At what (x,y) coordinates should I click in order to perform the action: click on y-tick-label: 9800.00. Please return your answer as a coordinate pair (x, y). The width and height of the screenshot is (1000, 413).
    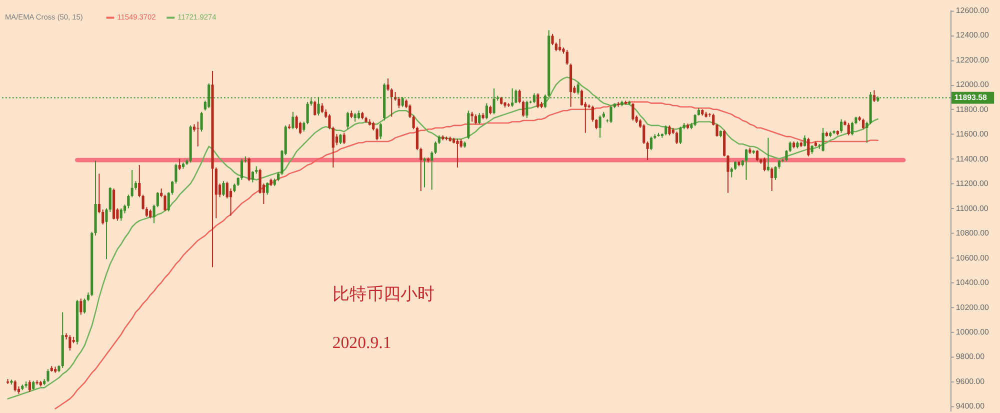
    Looking at the image, I should click on (971, 357).